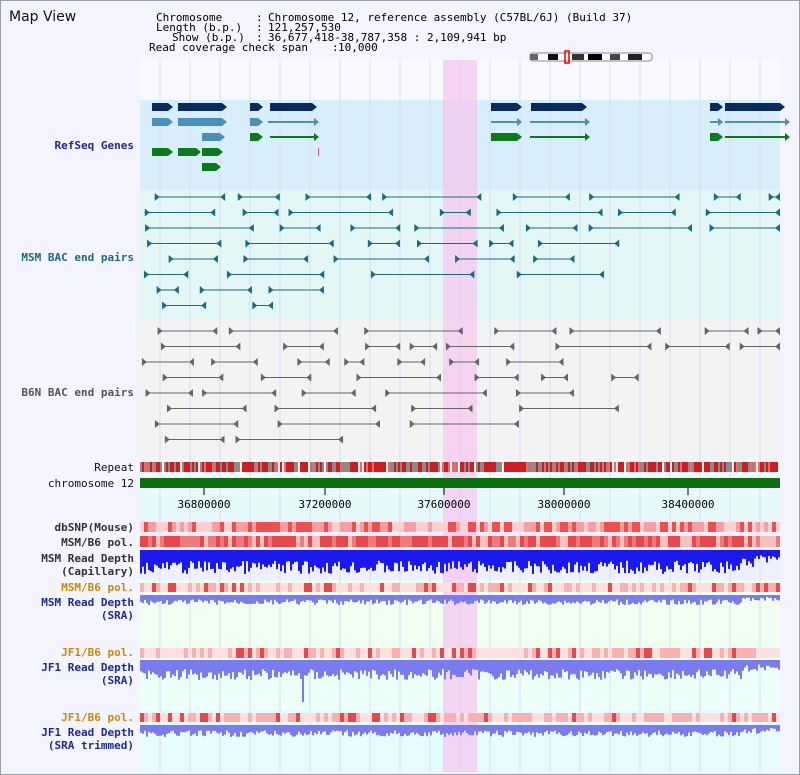  Describe the element at coordinates (591, 57) in the screenshot. I see `chromosome-ideogram` at that location.